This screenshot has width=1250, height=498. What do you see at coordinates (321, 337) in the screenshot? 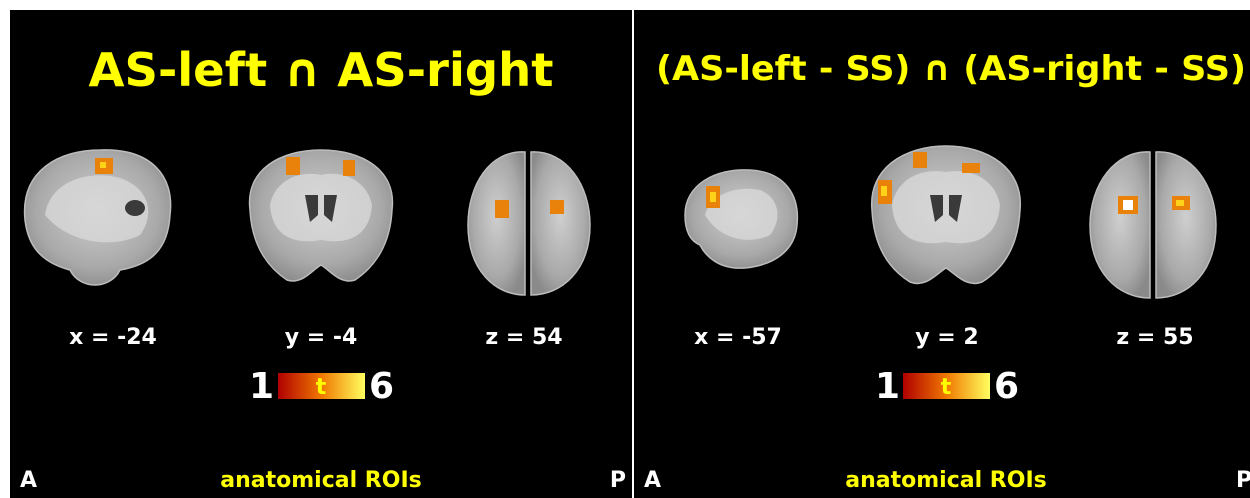
I see `slice-label: y = -4` at bounding box center [321, 337].